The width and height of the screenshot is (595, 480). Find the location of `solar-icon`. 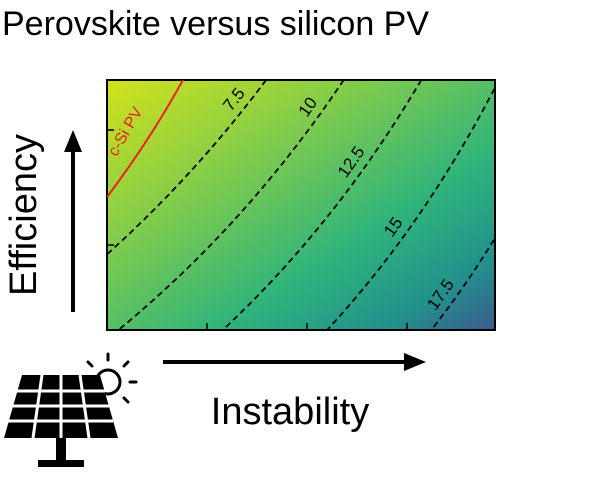

solar-icon is located at coordinates (71, 409).